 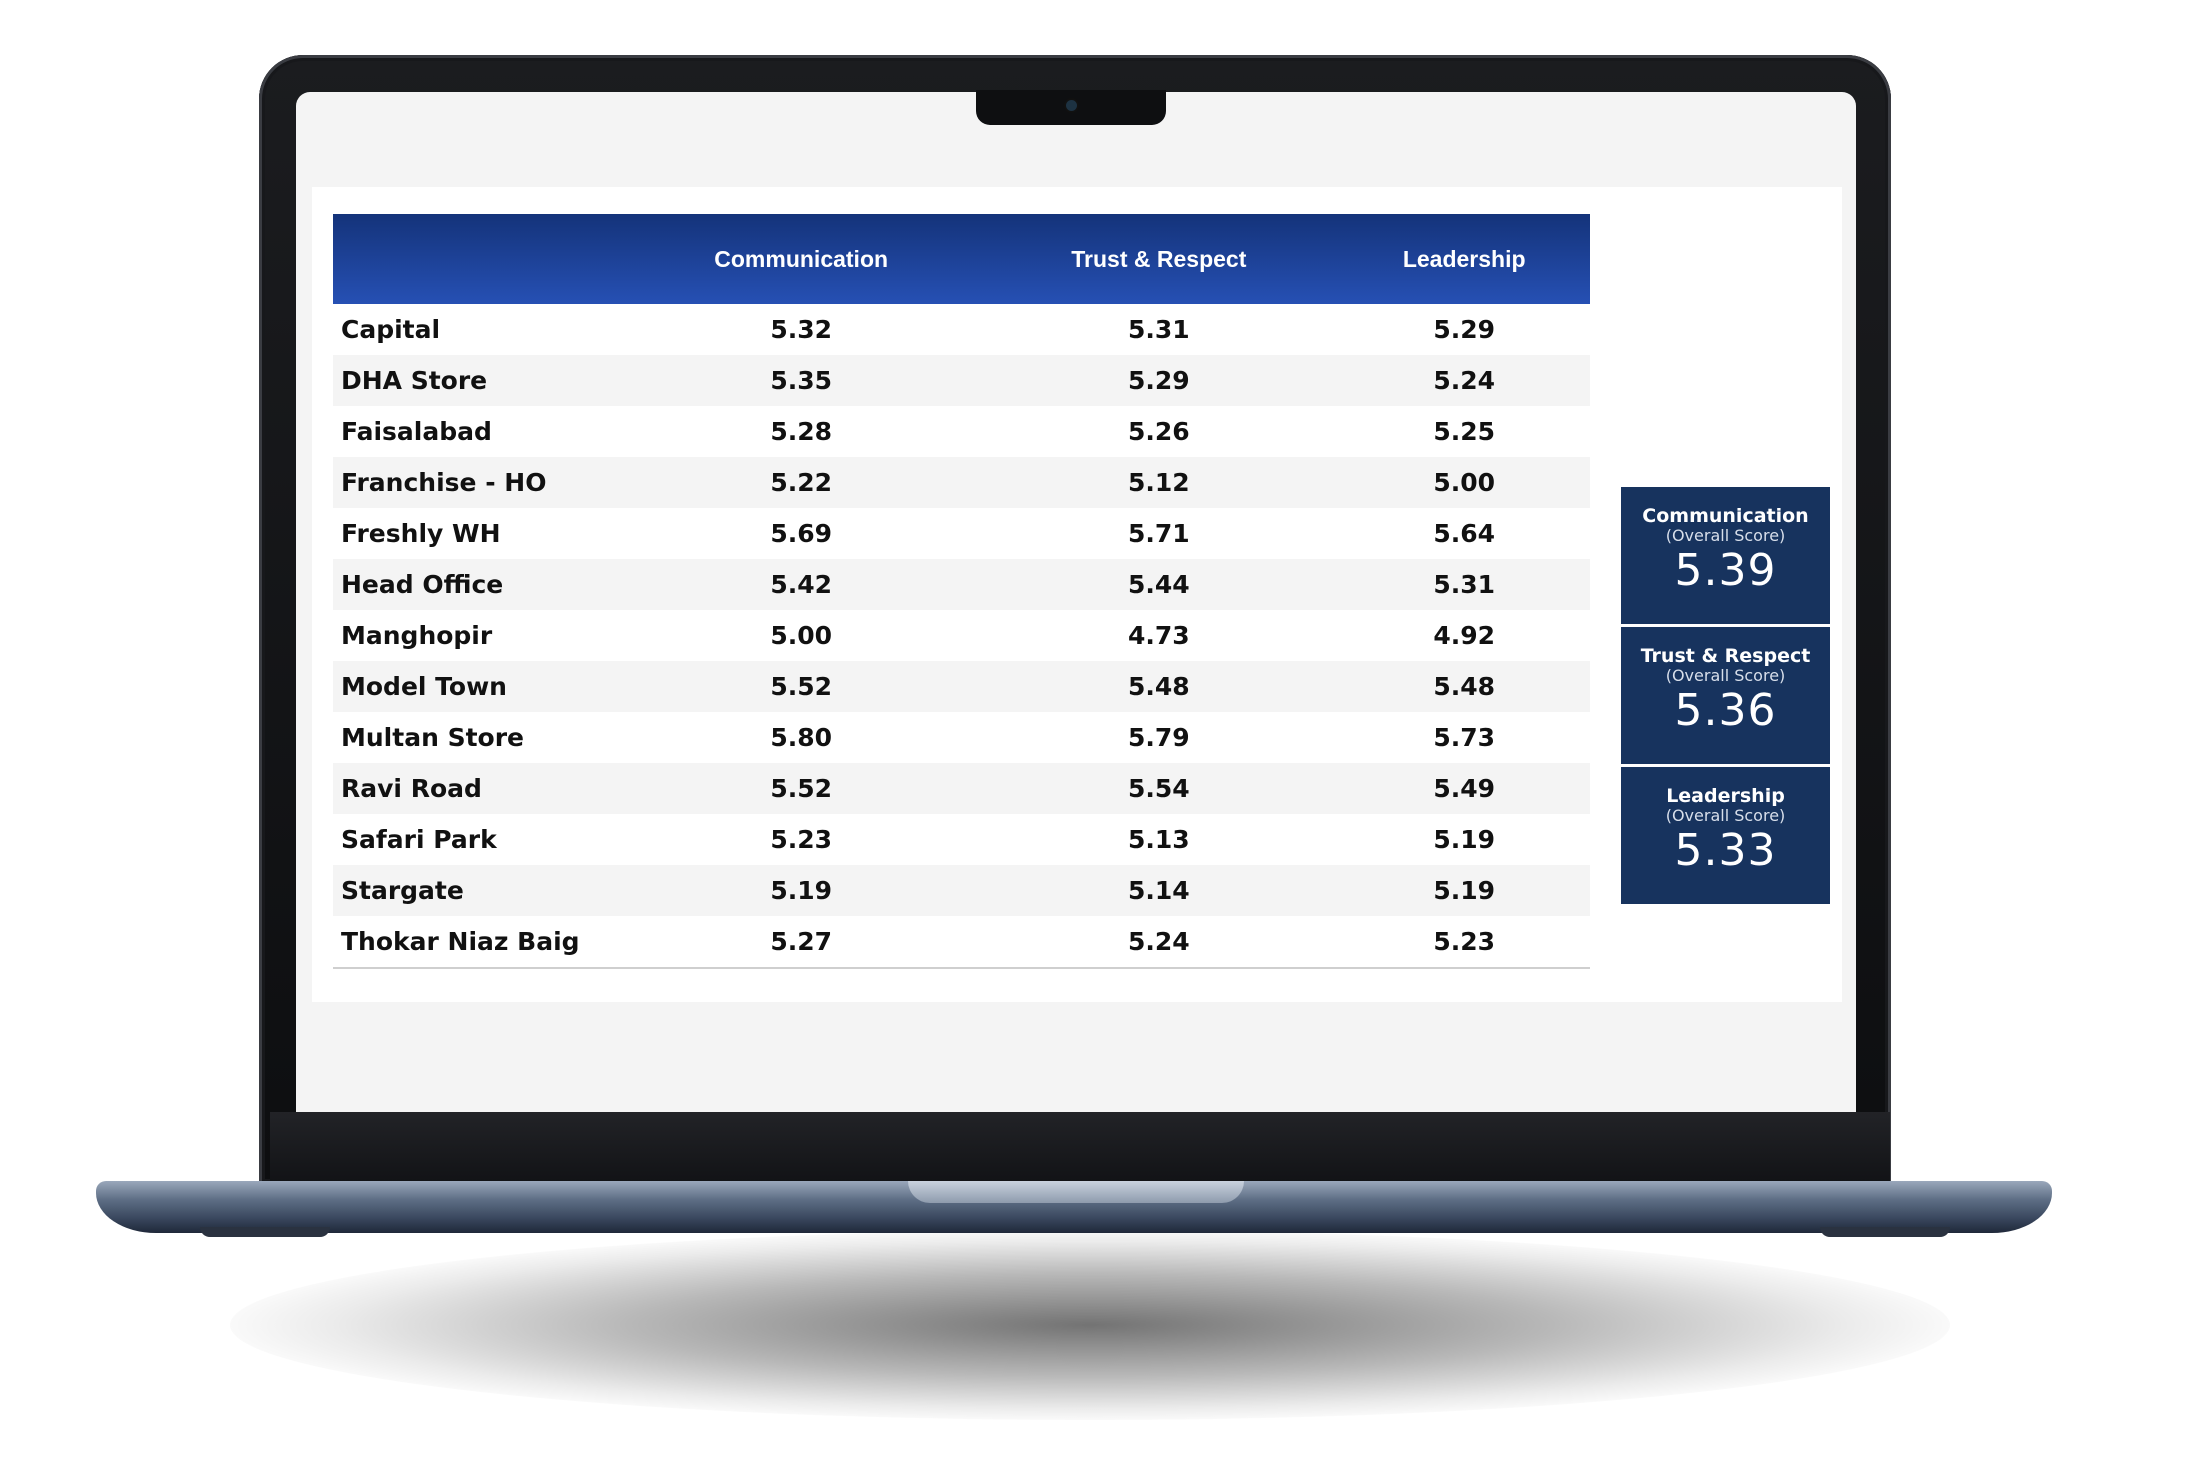 What do you see at coordinates (801, 259) in the screenshot?
I see `column-header-communication: Communication` at bounding box center [801, 259].